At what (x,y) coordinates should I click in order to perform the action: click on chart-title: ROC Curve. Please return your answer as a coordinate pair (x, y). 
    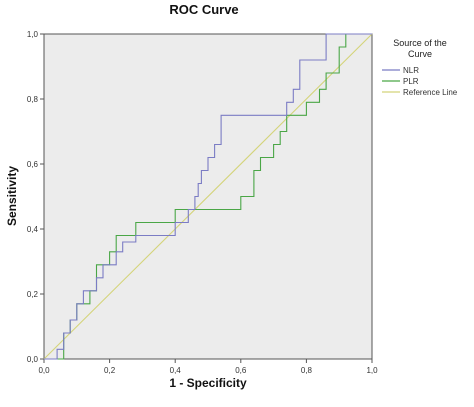
    Looking at the image, I should click on (203, 9).